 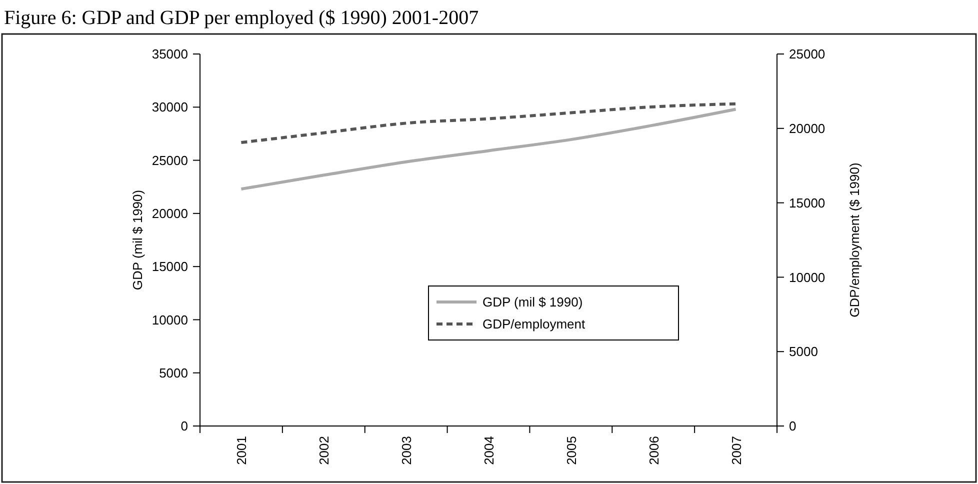 What do you see at coordinates (170, 320) in the screenshot?
I see `y-tick-label: 10000` at bounding box center [170, 320].